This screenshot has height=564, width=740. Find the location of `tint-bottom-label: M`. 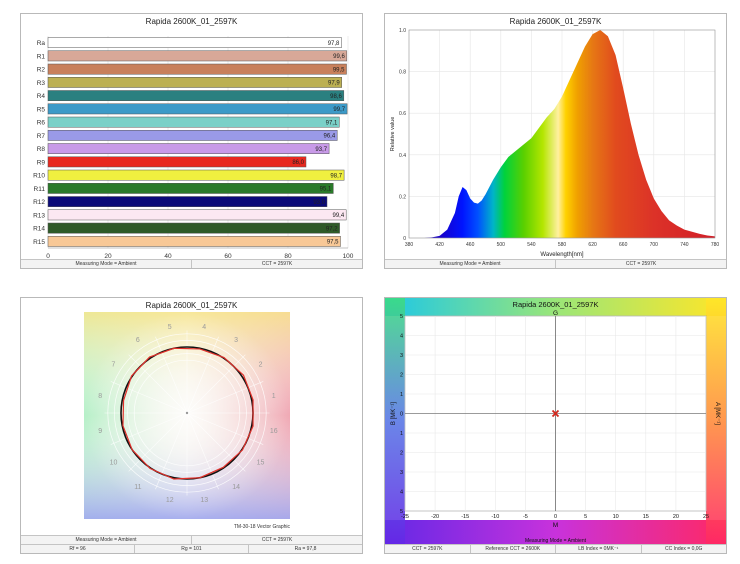

tint-bottom-label: M is located at coordinates (555, 525).